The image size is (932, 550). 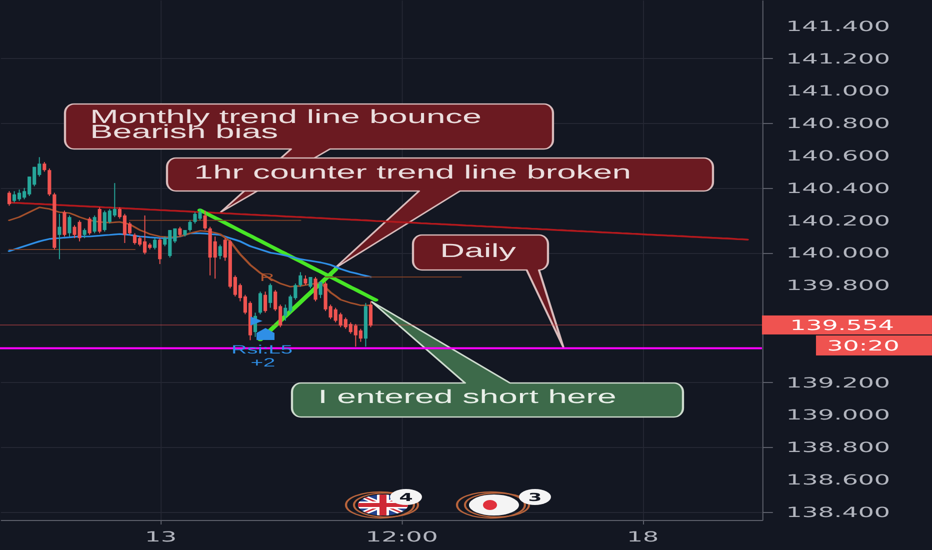 I want to click on y-tick-label: 139.200, so click(x=838, y=382).